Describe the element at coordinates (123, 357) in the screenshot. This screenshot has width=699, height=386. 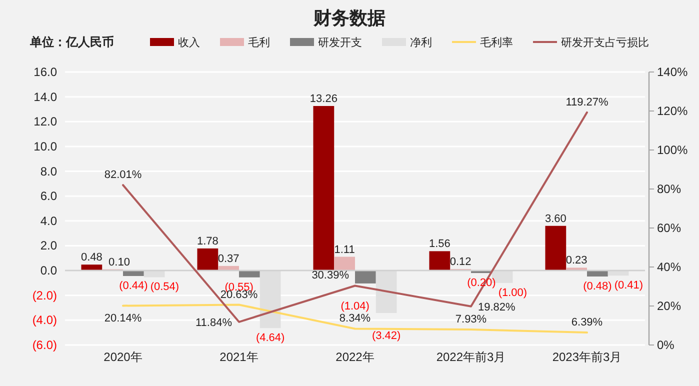
I see `x-tick-label: 2020年` at that location.